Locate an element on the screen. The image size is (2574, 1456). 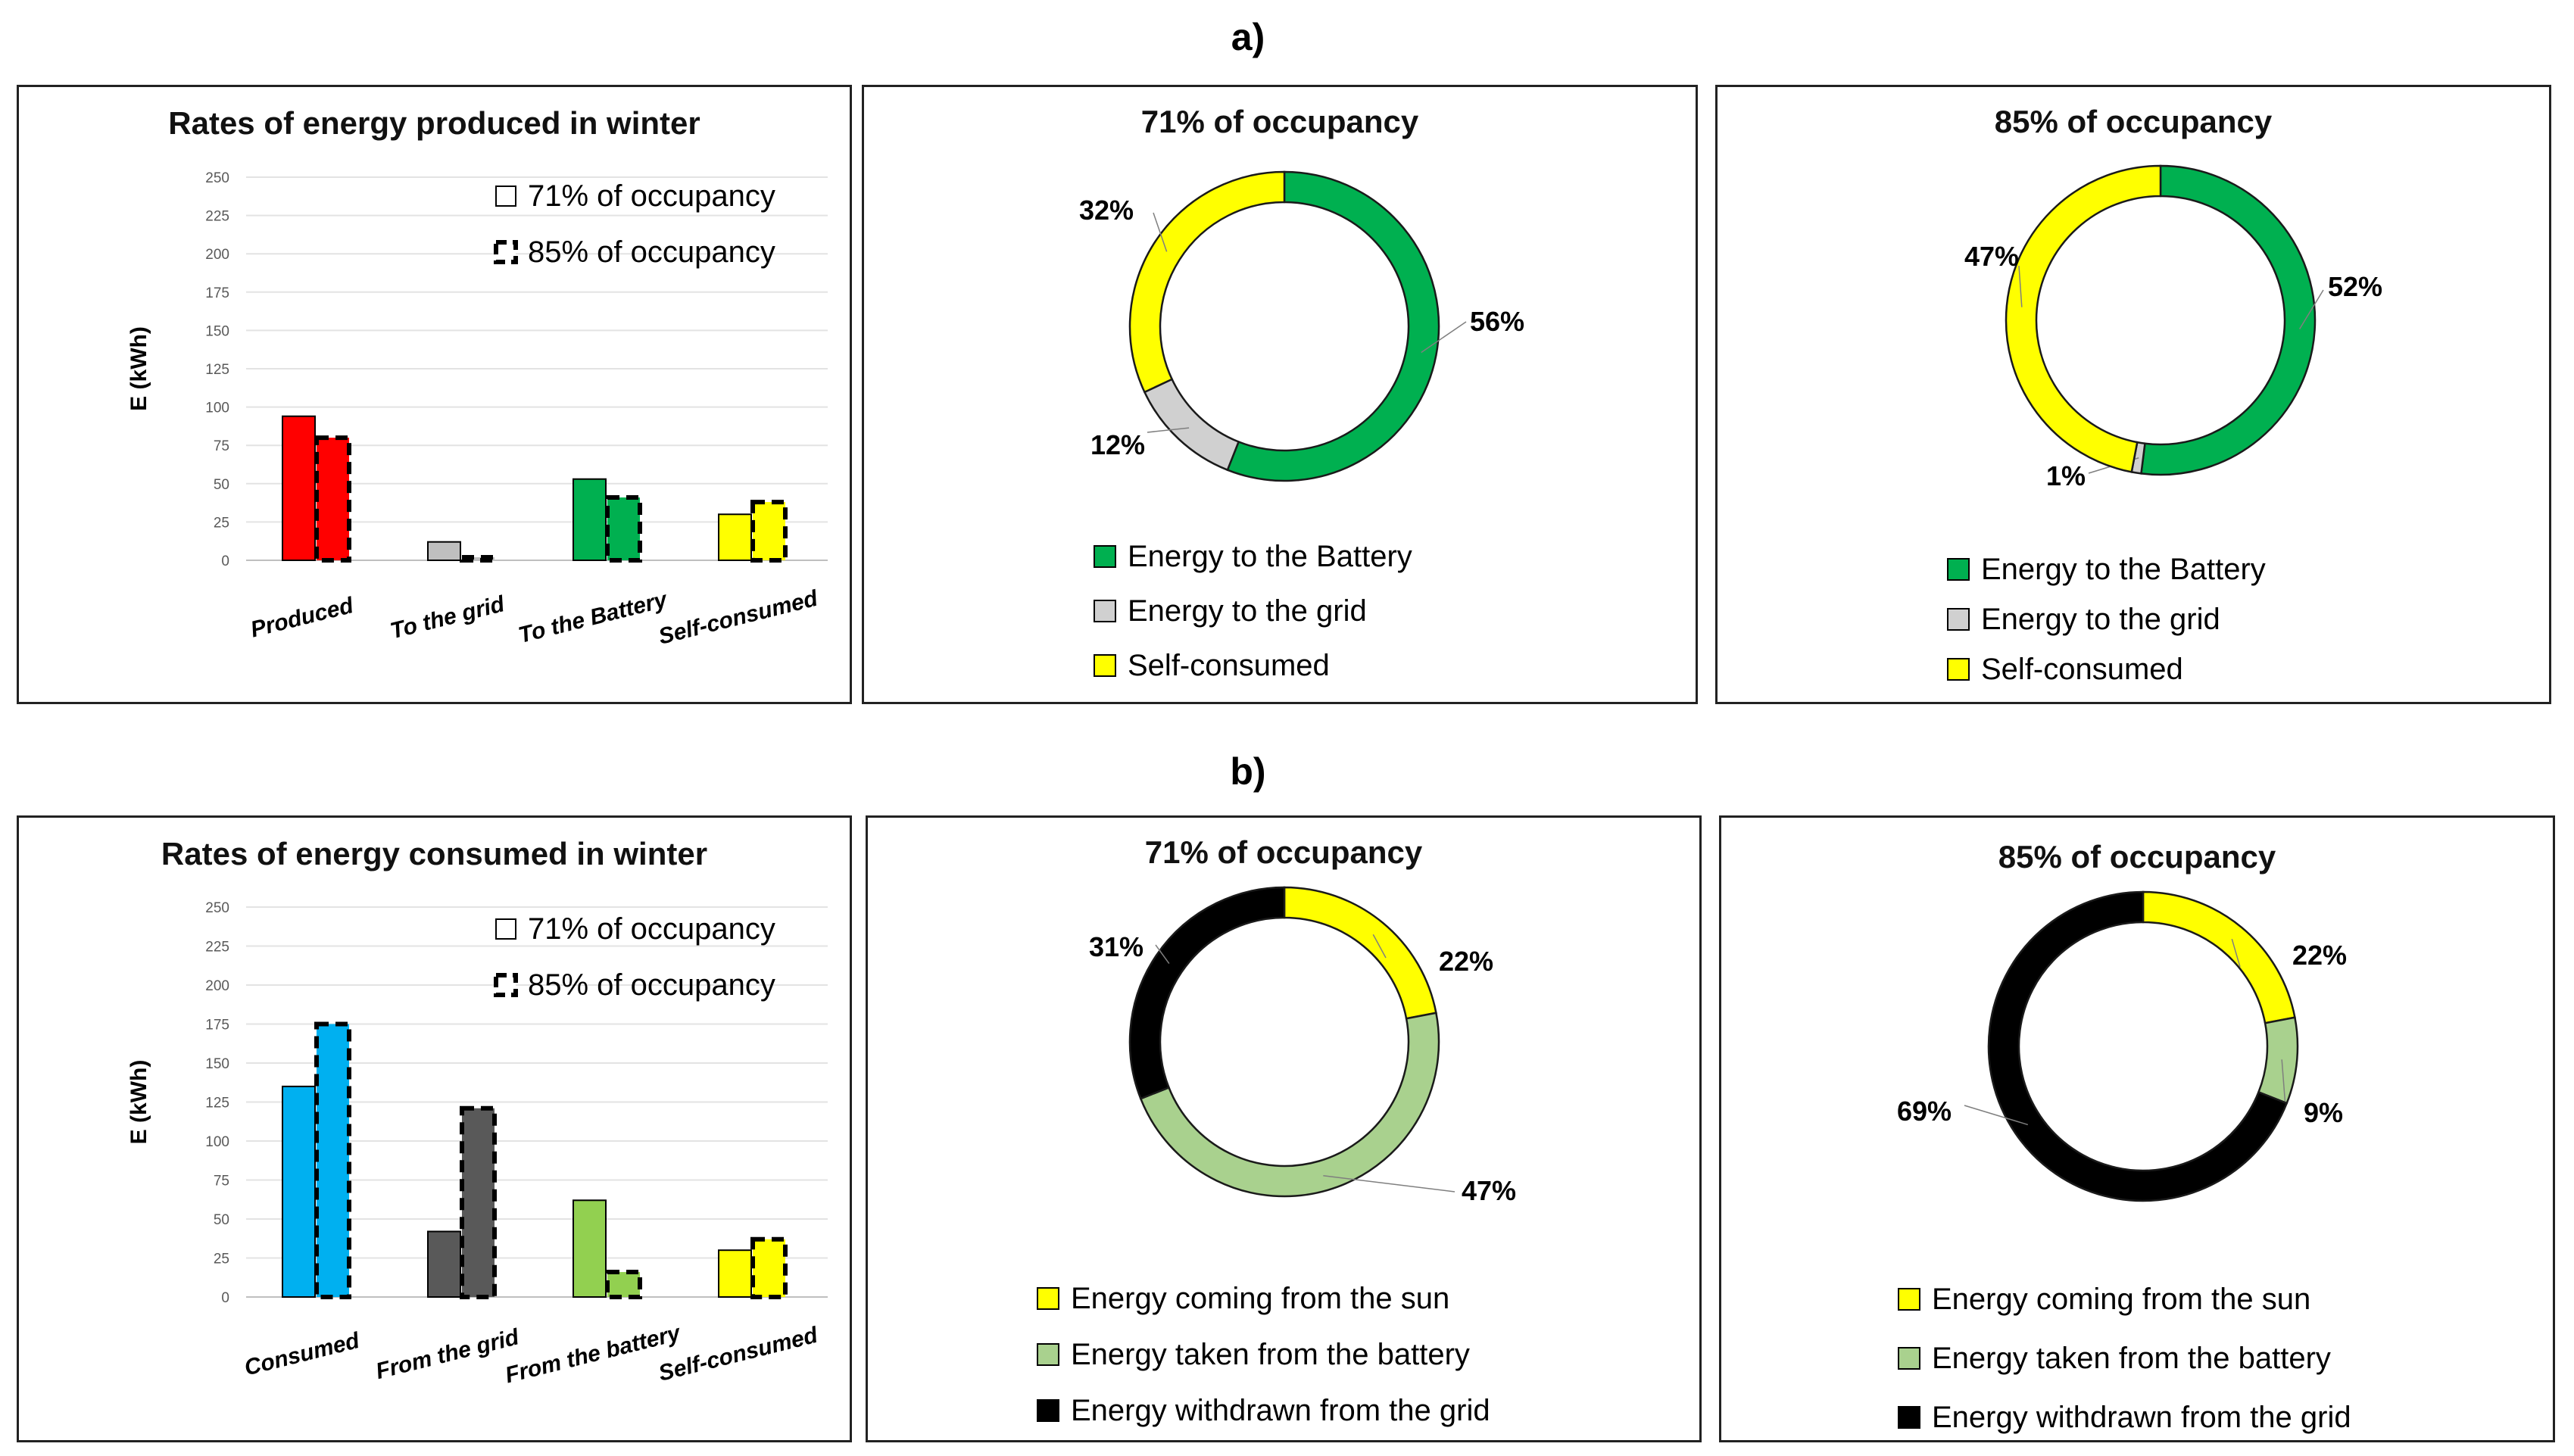
x-category-label: Produced is located at coordinates (302, 618).